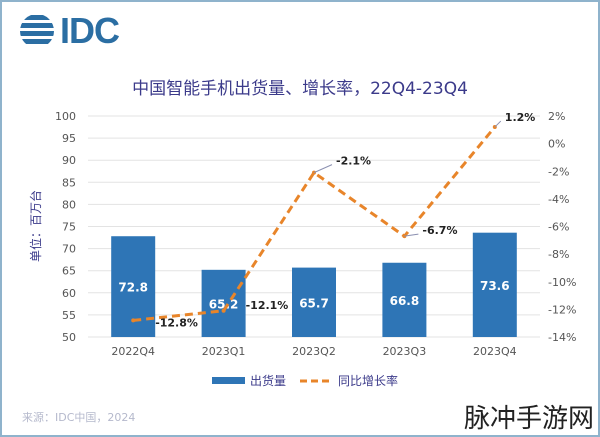  What do you see at coordinates (35, 226) in the screenshot?
I see `y-axis-label: 单位：百万台` at bounding box center [35, 226].